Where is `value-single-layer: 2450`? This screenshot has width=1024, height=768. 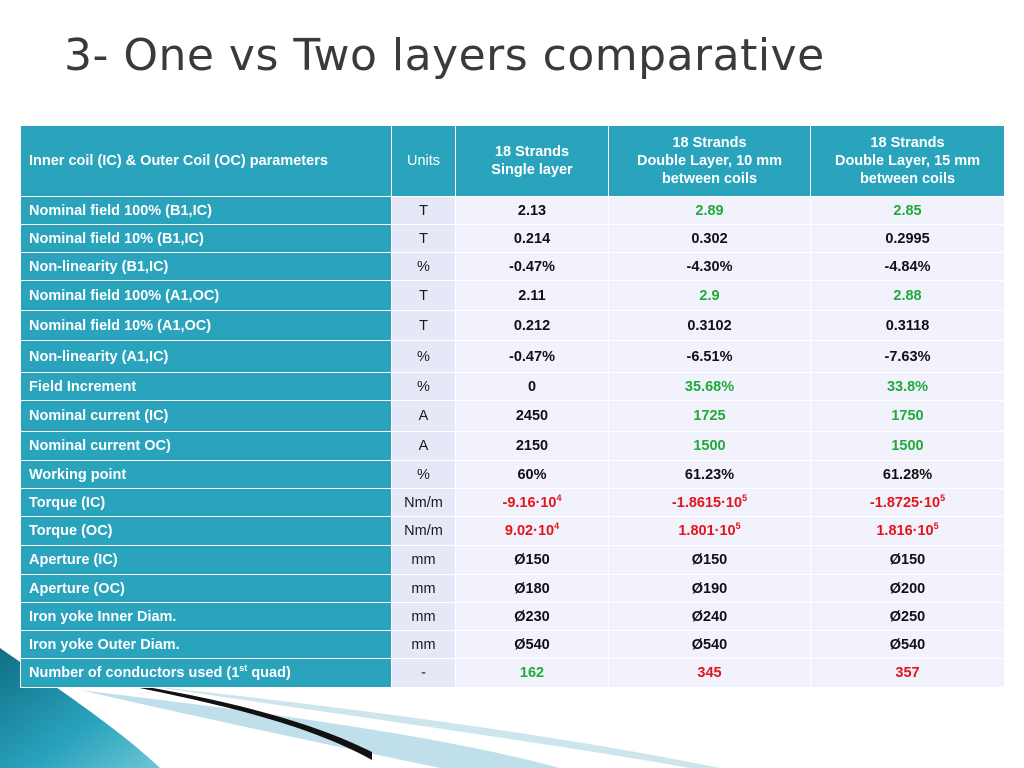
value-single-layer: 2450 is located at coordinates (532, 416).